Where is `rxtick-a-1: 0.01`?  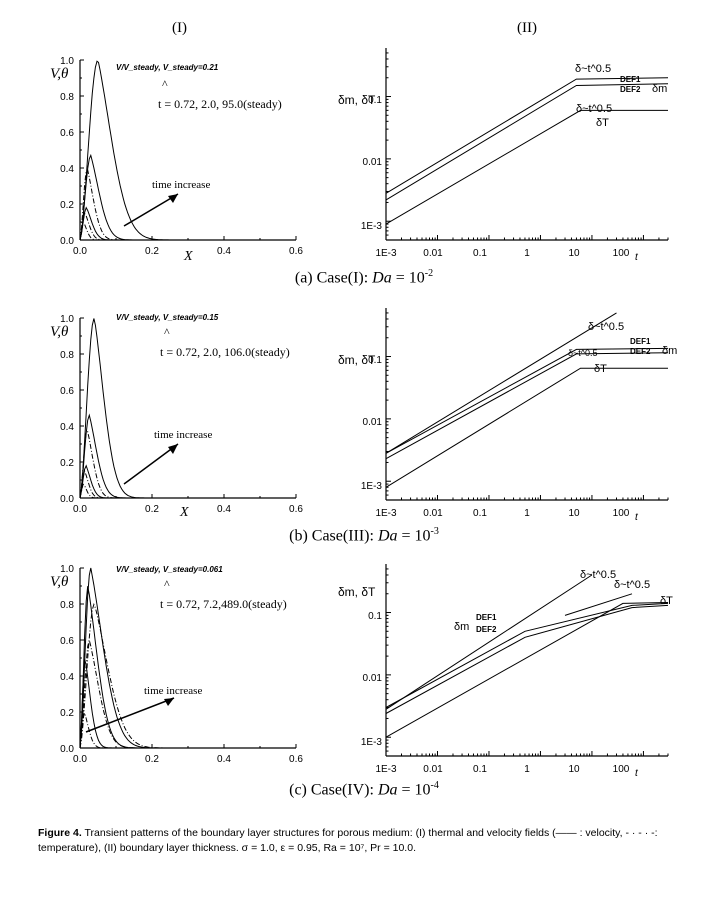
rxtick-a-1: 0.01 is located at coordinates (433, 253).